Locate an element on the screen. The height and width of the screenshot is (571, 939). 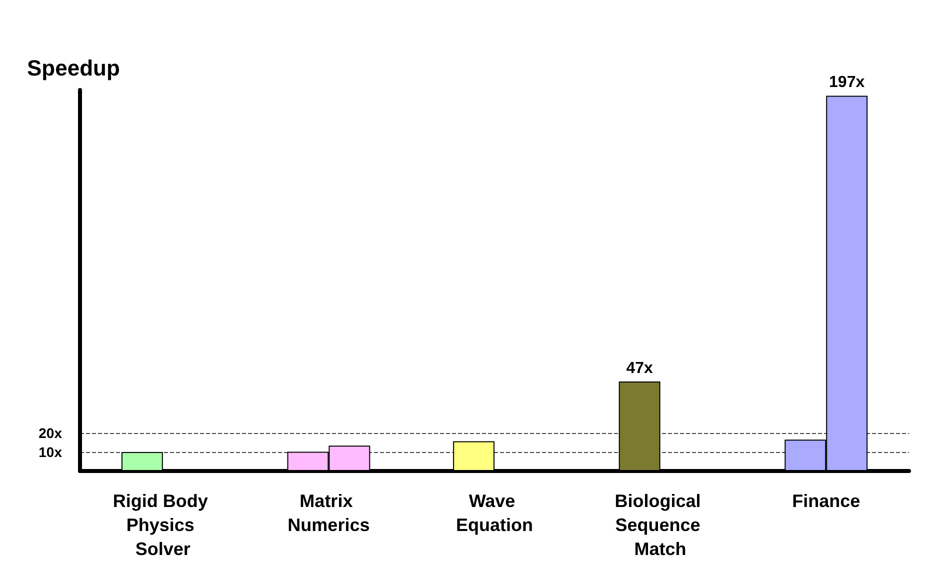
data-label: 197x is located at coordinates (847, 83).